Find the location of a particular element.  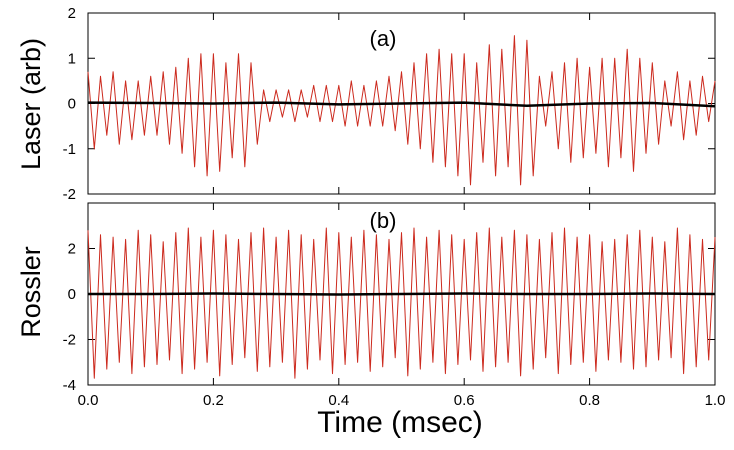

x-axis-title: Time (msec) is located at coordinates (400, 422).